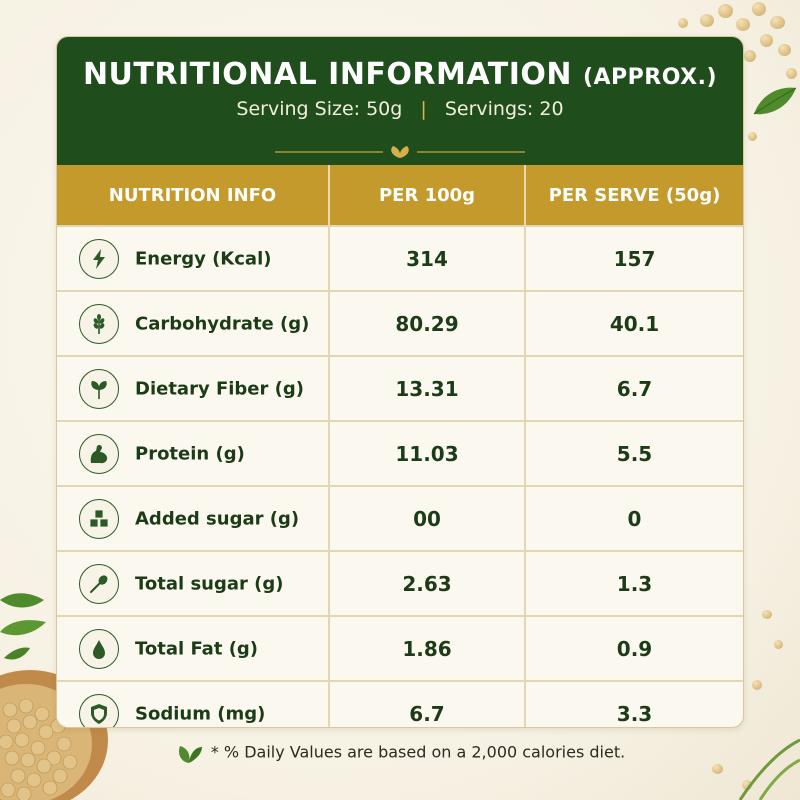 The height and width of the screenshot is (800, 800). What do you see at coordinates (99, 518) in the screenshot?
I see `sugar-cubes-icon` at bounding box center [99, 518].